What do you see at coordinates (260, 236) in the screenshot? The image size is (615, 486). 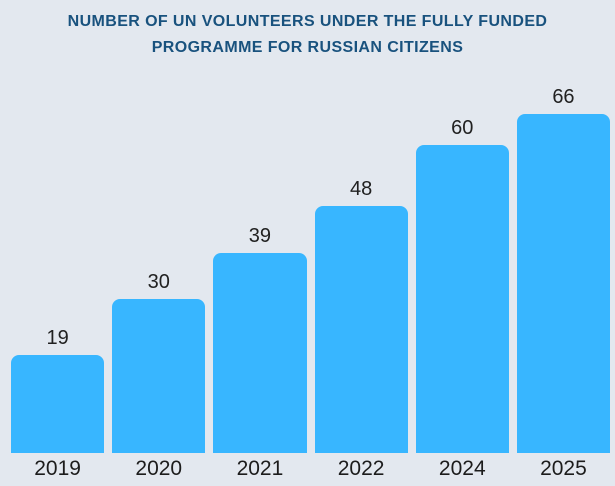 I see `bar-value-label: 39` at bounding box center [260, 236].